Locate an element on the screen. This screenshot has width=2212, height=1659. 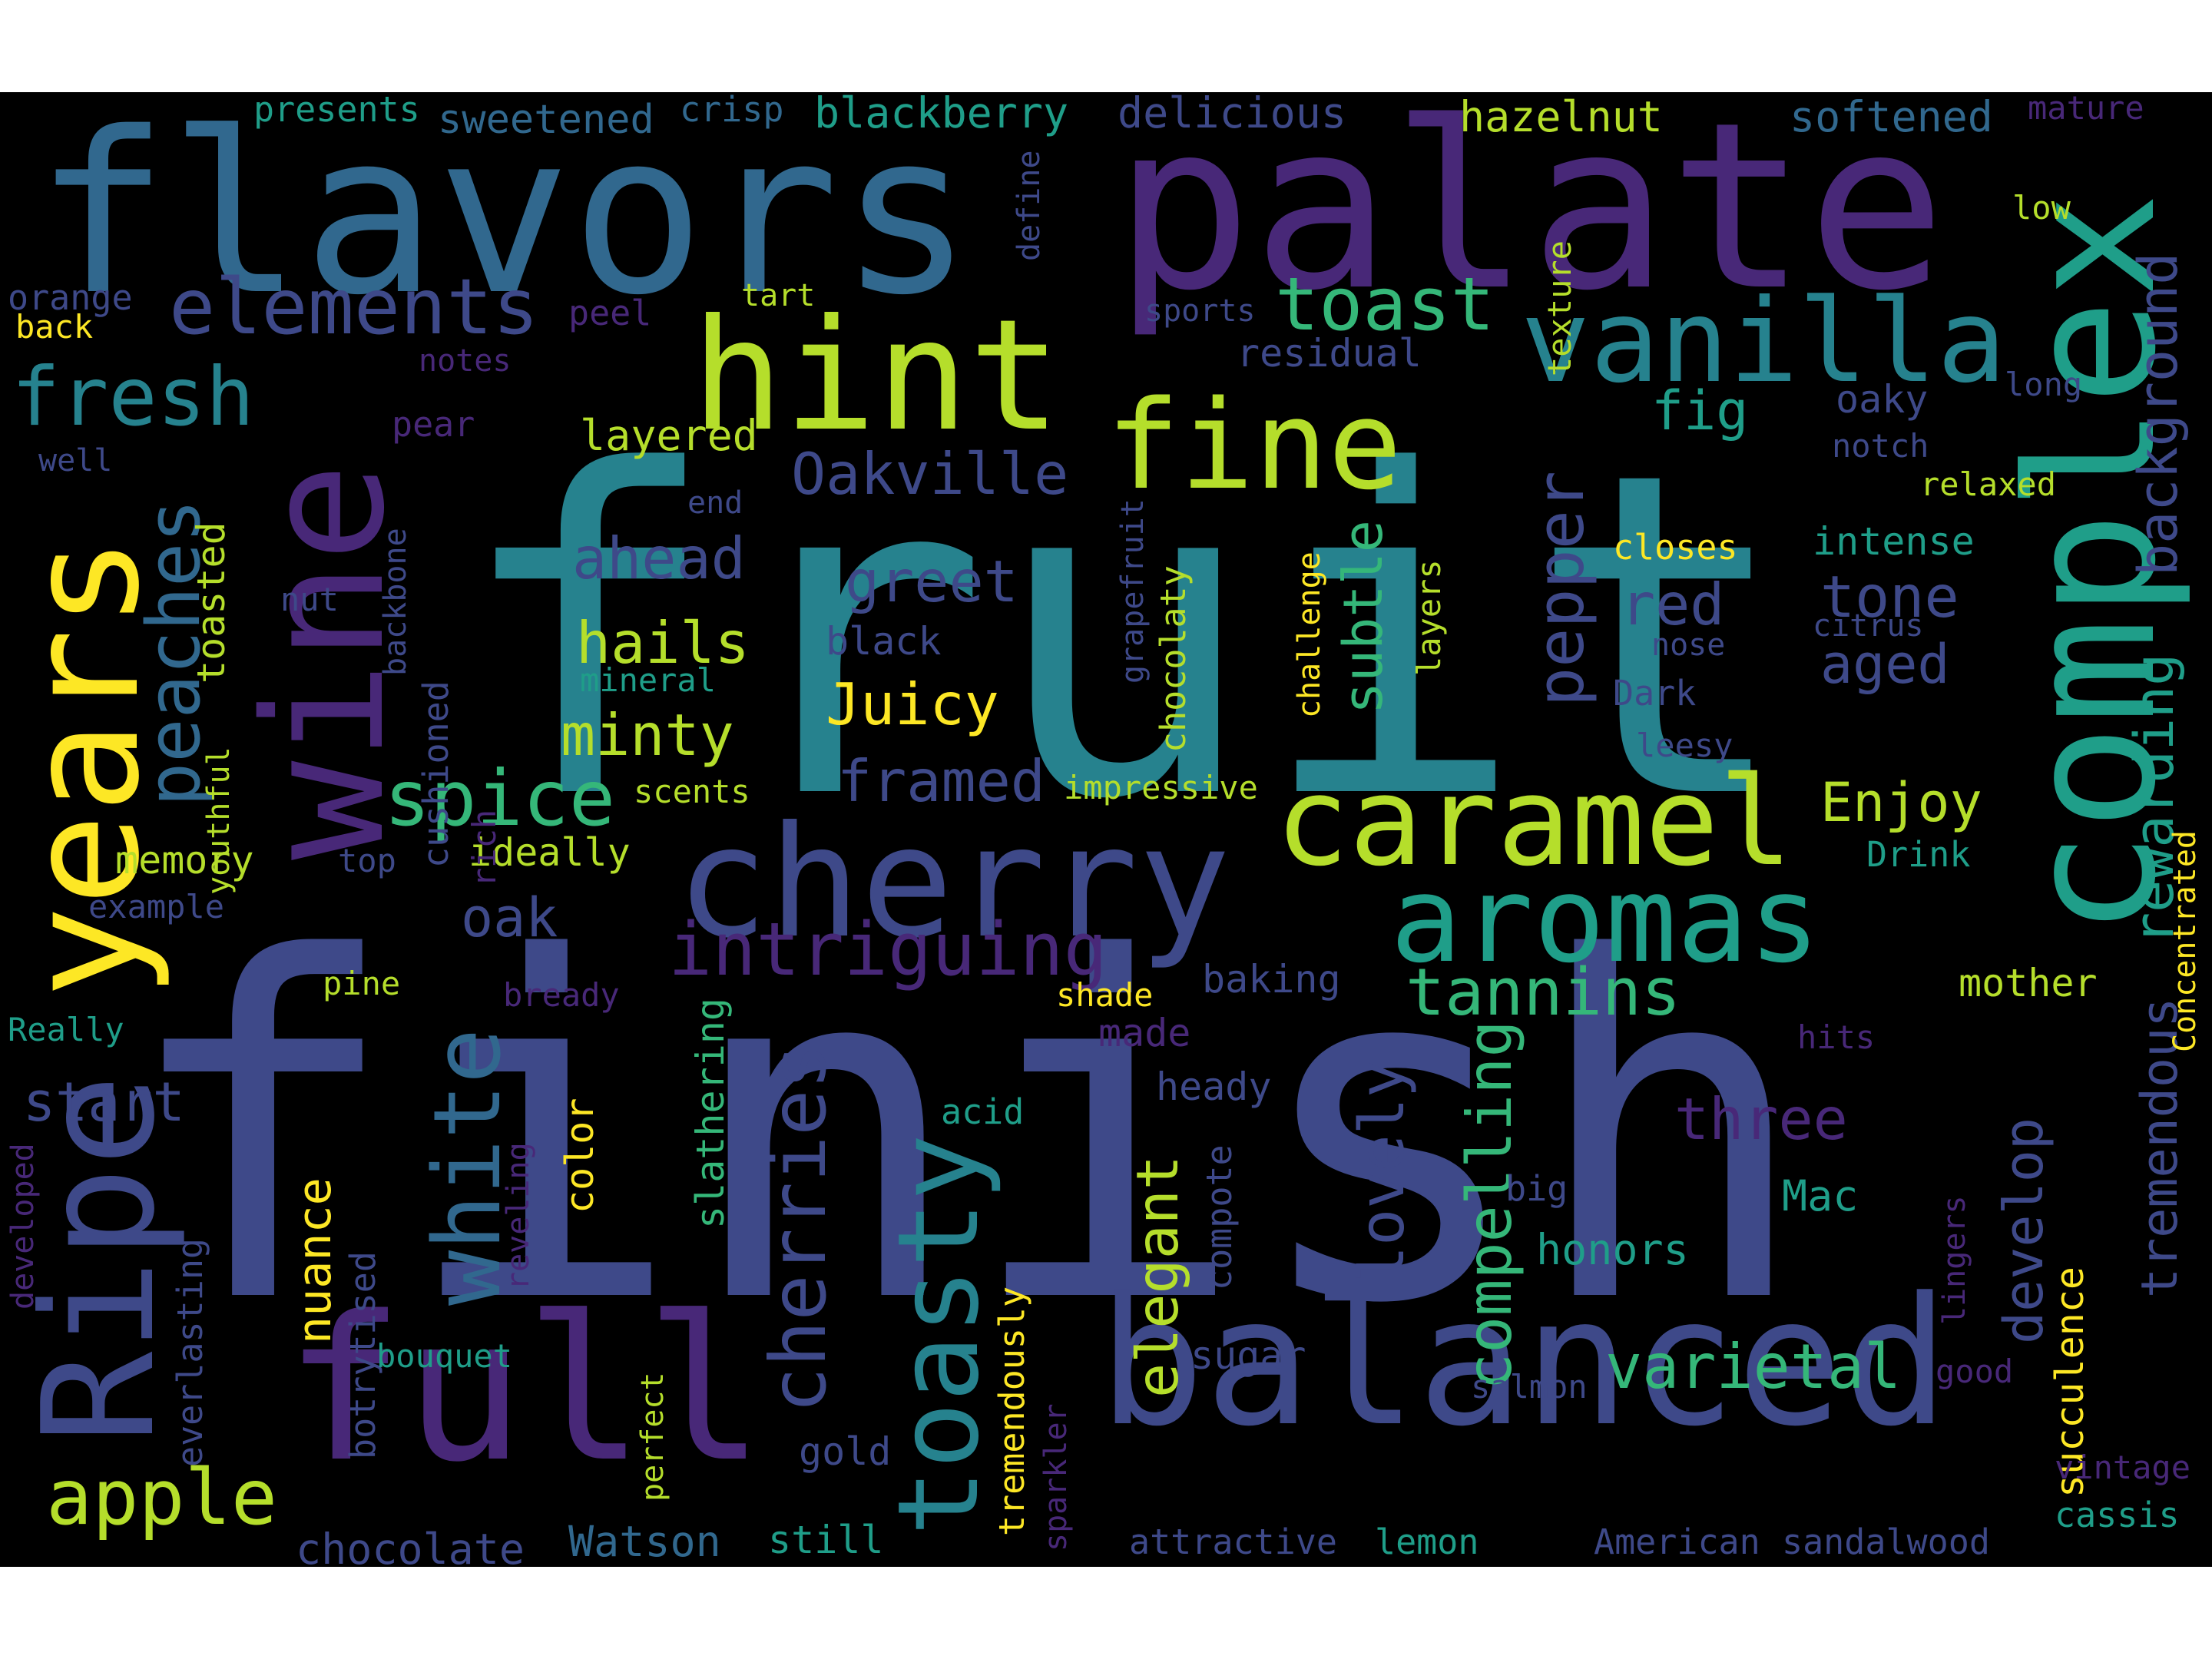
word-relaxed: relaxed is located at coordinates (1989, 484).